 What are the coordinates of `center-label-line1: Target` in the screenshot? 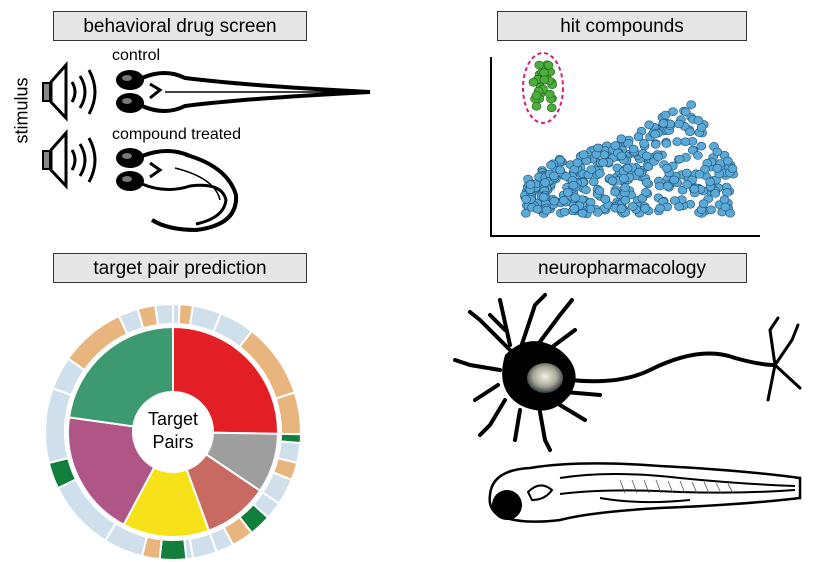 It's located at (173, 419).